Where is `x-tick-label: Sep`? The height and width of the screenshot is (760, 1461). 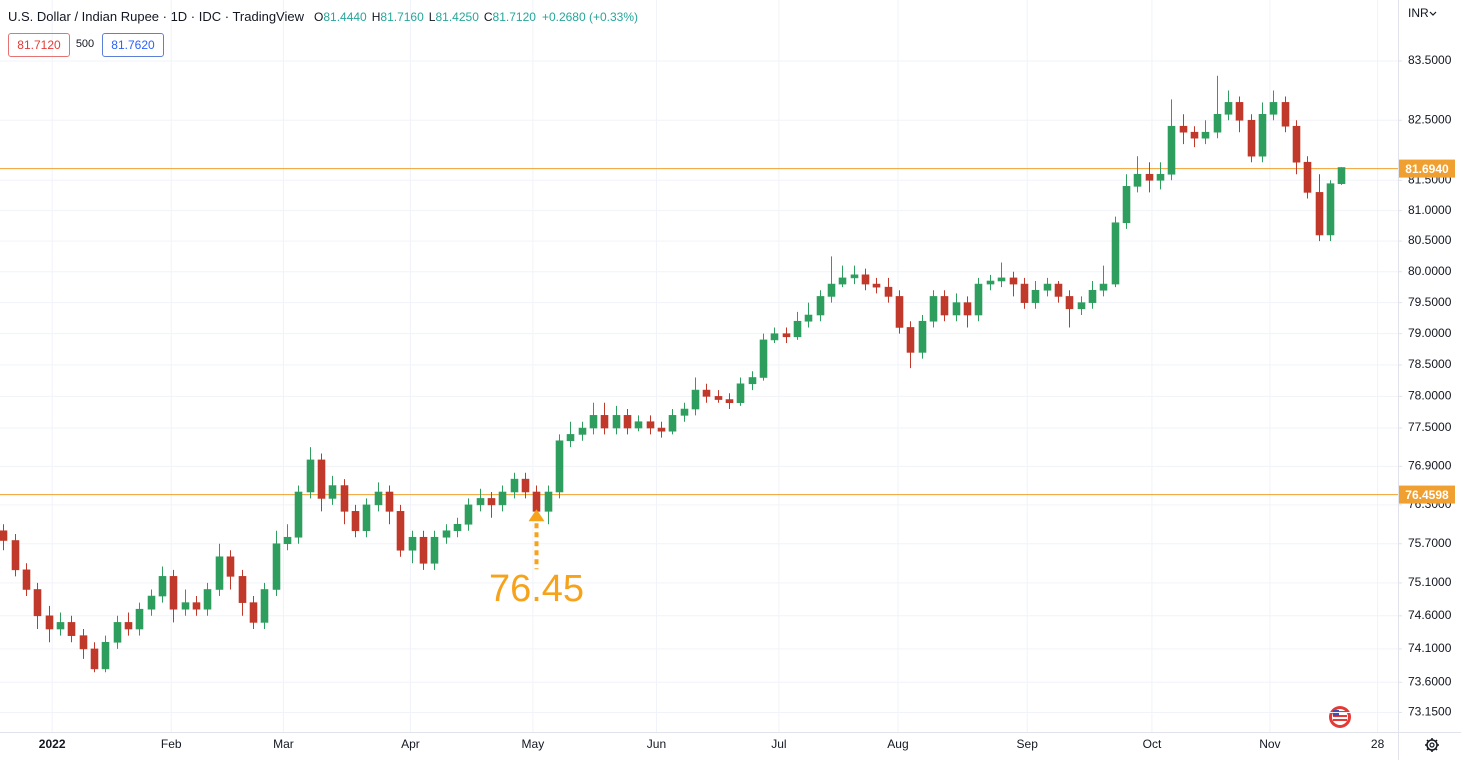
x-tick-label: Sep is located at coordinates (1028, 744).